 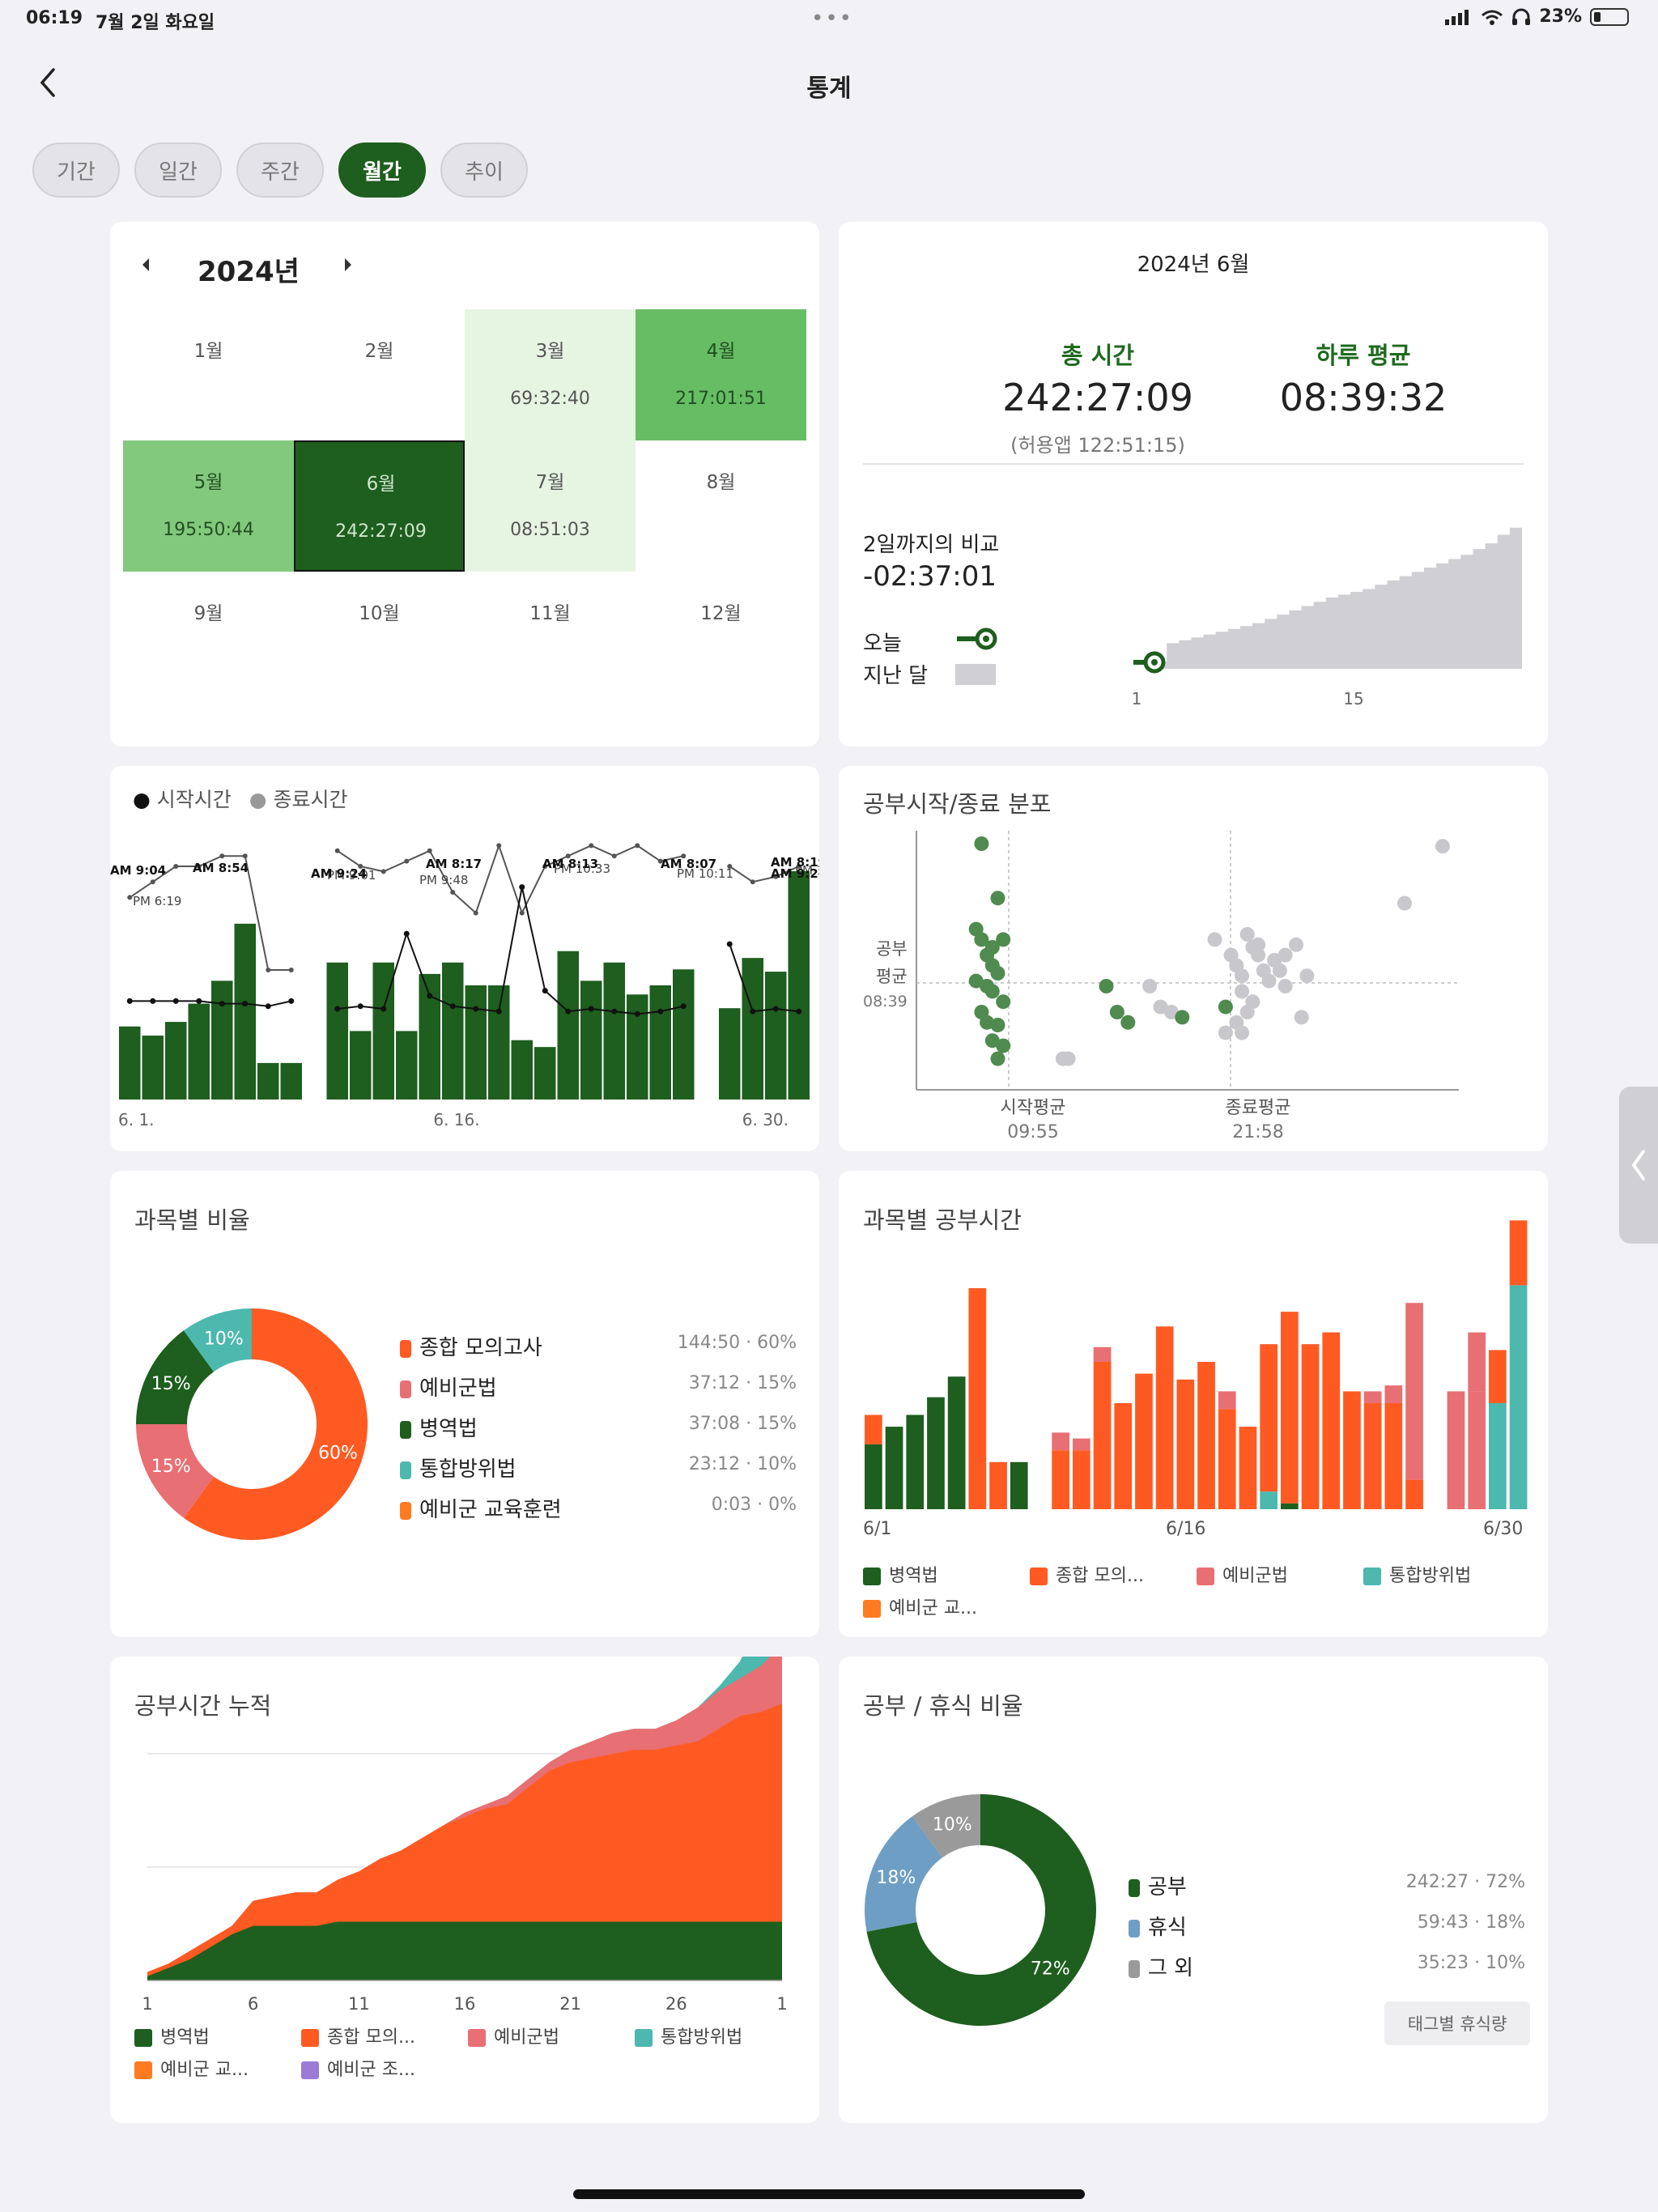 I want to click on study-rest-slice-label: 18%, so click(x=896, y=1878).